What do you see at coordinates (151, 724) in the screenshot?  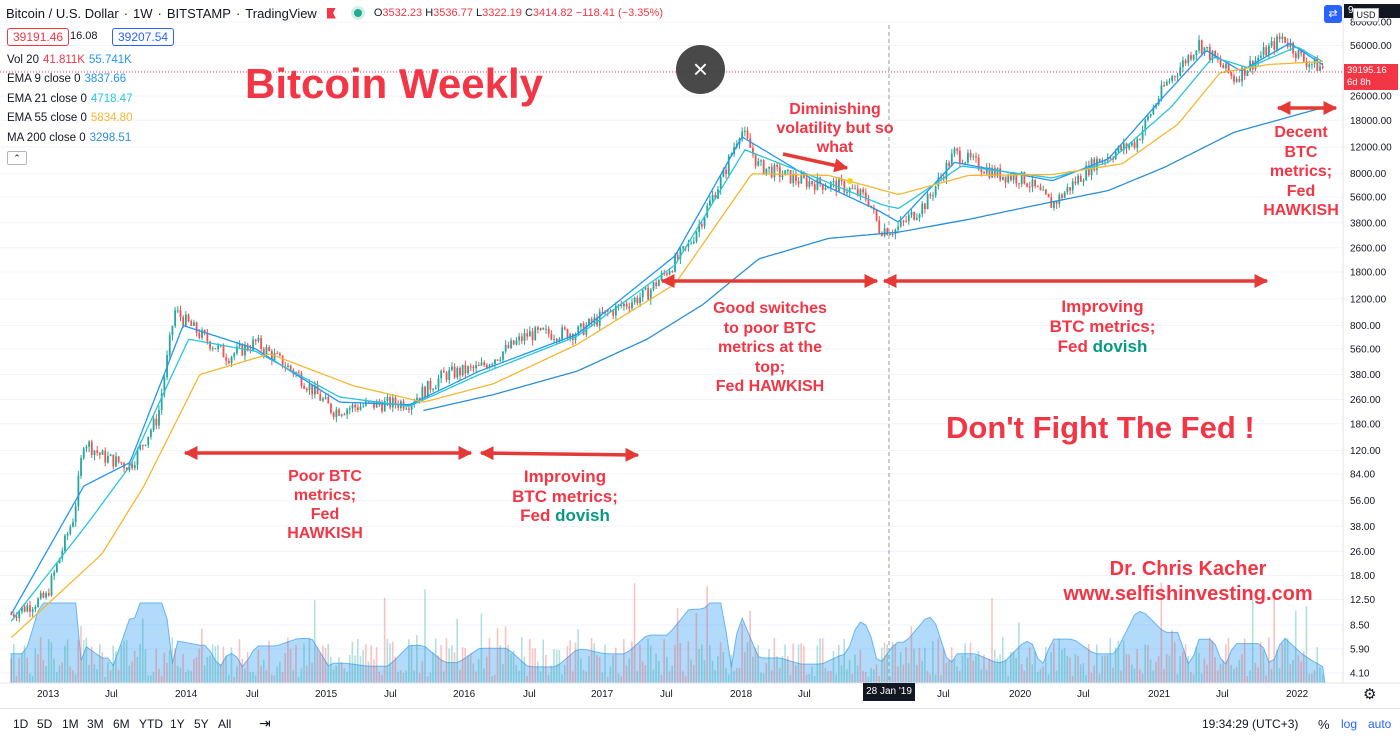 I see `timeframe-ytd: YTD` at bounding box center [151, 724].